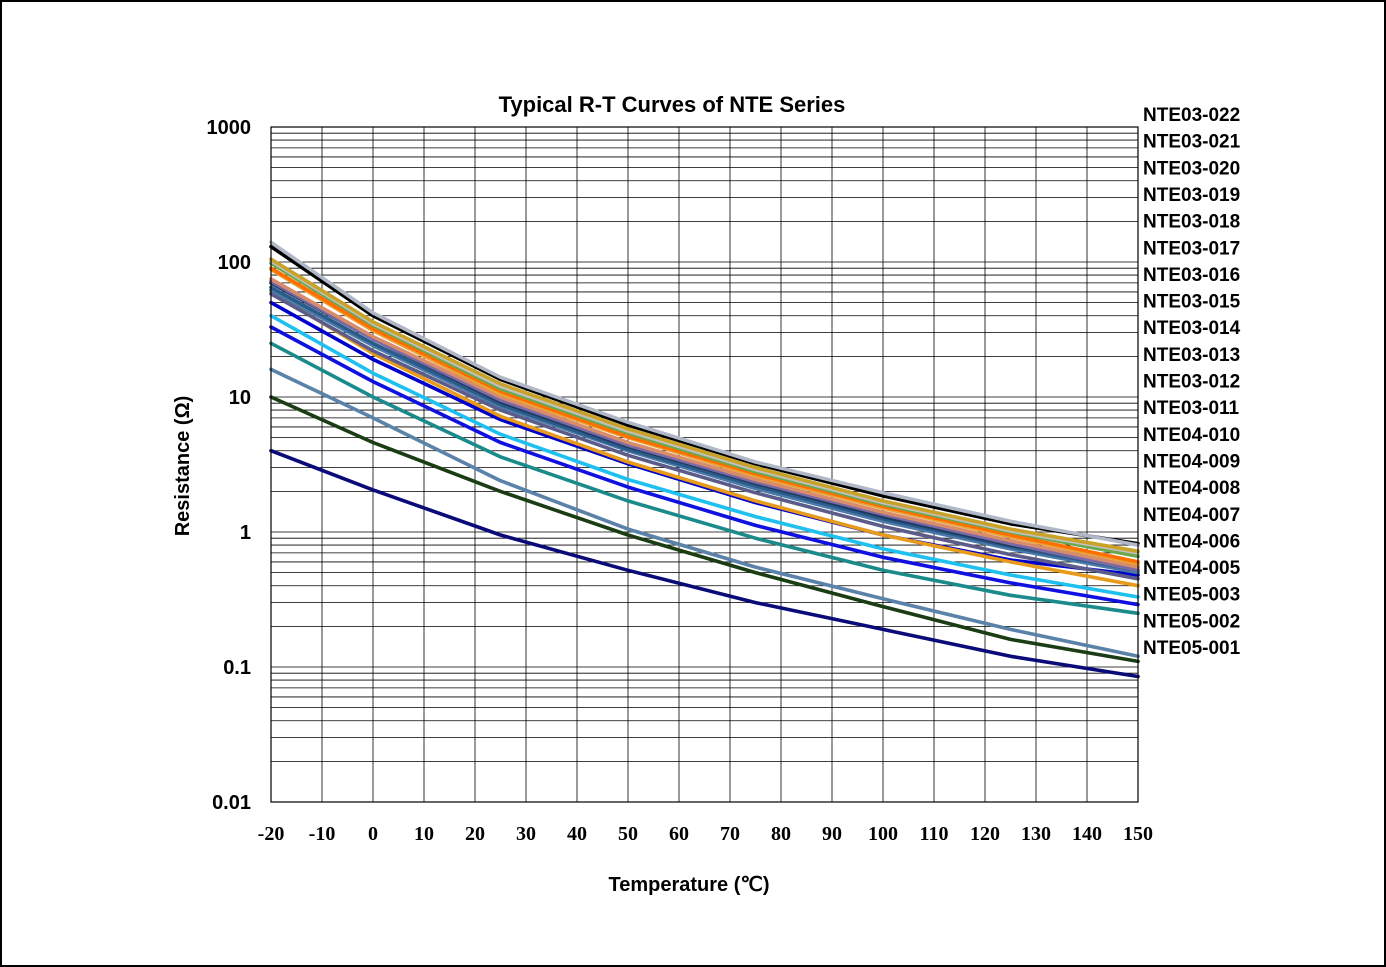 Image resolution: width=1386 pixels, height=967 pixels. I want to click on x-tick-label: 10, so click(424, 834).